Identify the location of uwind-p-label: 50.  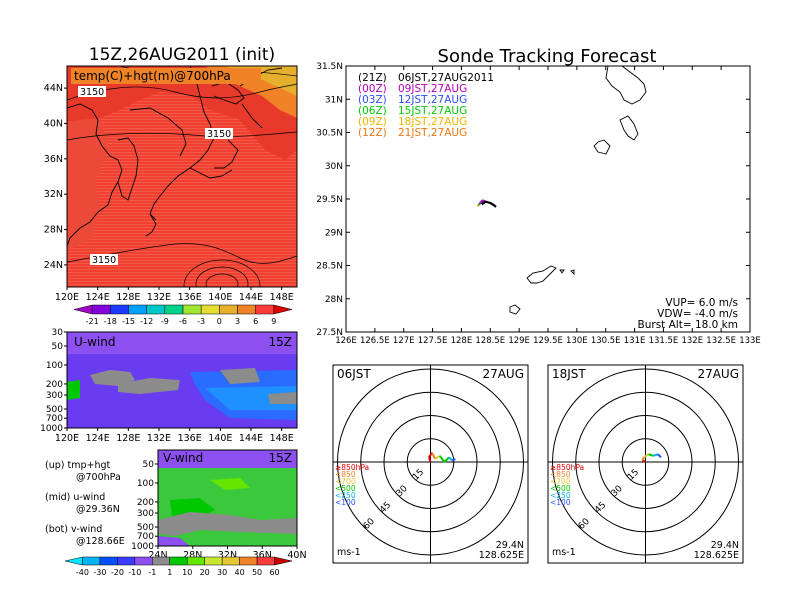
(58, 347).